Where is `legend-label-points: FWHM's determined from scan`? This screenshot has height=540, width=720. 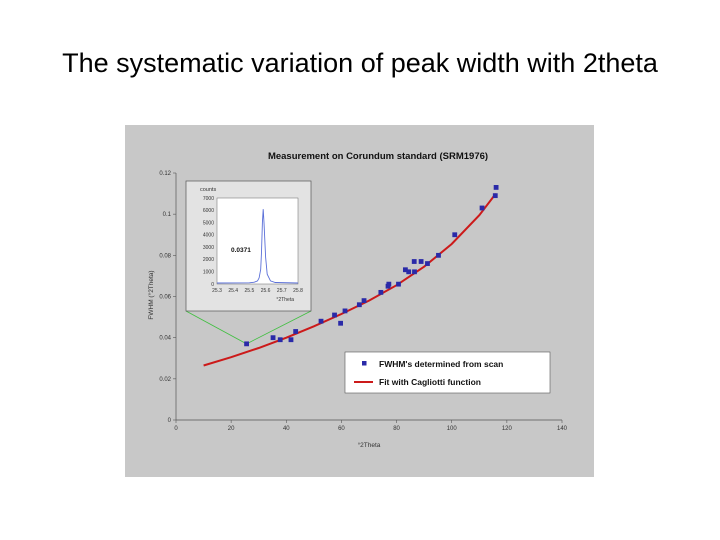
legend-label-points: FWHM's determined from scan is located at coordinates (441, 364).